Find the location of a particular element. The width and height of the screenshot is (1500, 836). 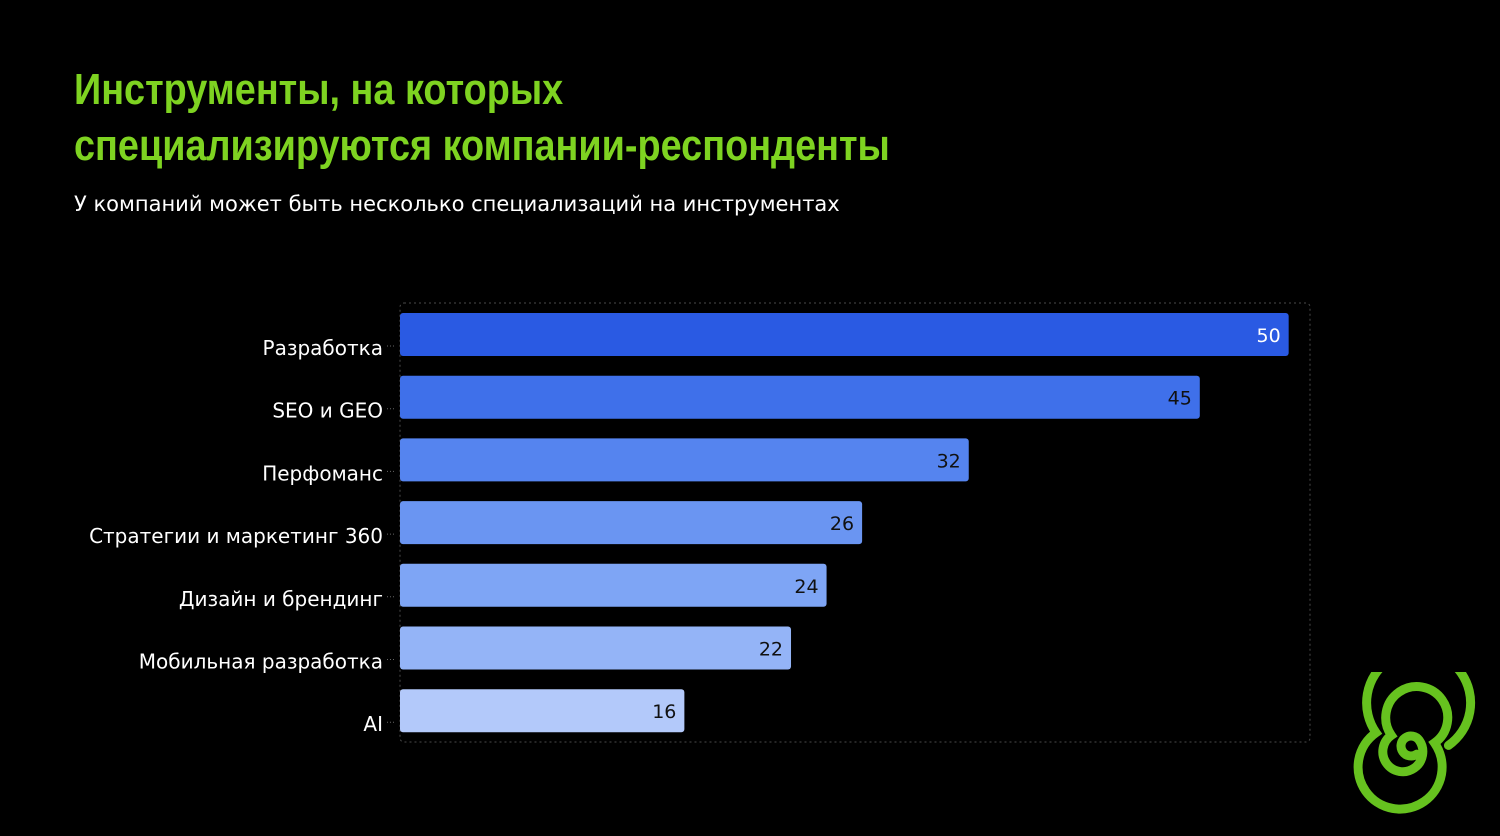

title-line-1: Инструменты, на которых is located at coordinates (319, 89).